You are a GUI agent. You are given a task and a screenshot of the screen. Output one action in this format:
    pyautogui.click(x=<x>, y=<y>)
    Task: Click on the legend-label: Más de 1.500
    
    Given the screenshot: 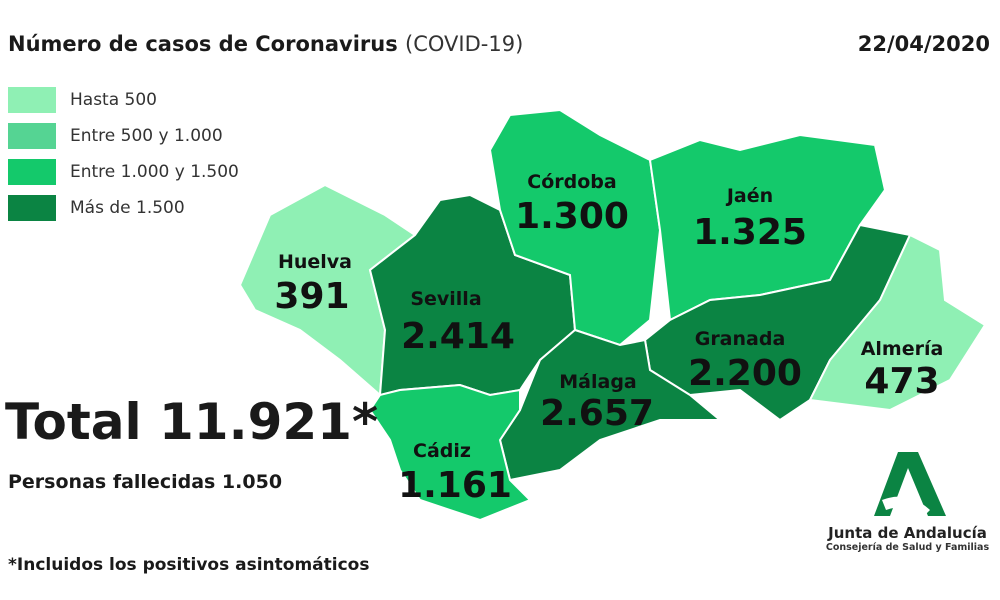 What is the action you would take?
    pyautogui.click(x=127, y=208)
    